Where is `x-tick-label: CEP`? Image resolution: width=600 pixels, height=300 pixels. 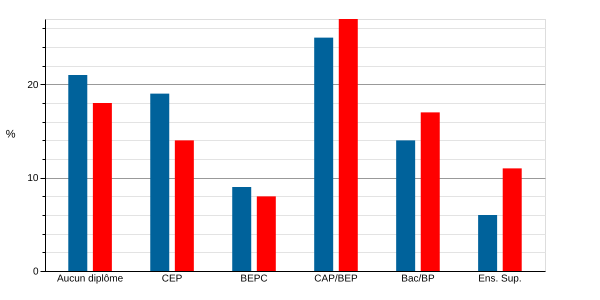 x-tick-label: CEP is located at coordinates (172, 279).